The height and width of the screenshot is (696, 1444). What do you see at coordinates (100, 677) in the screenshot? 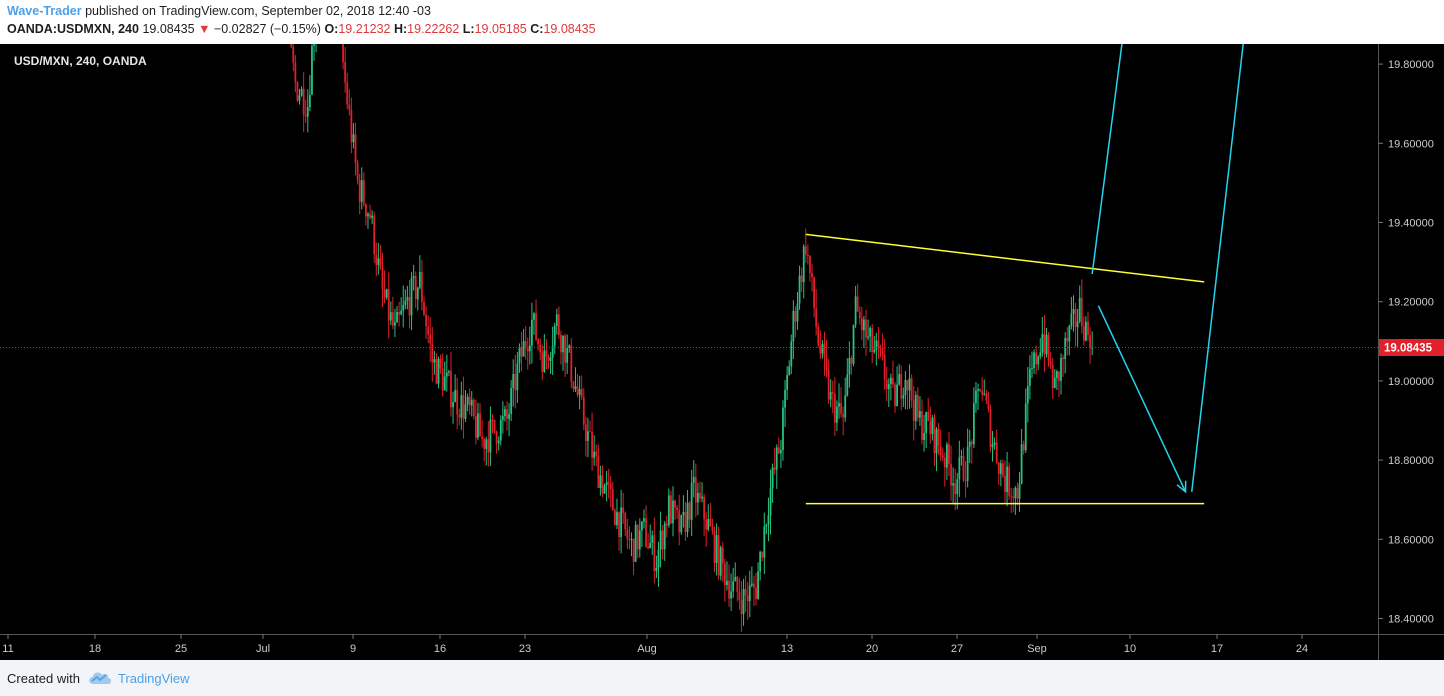
I see `tradingview-cloud-icon` at bounding box center [100, 677].